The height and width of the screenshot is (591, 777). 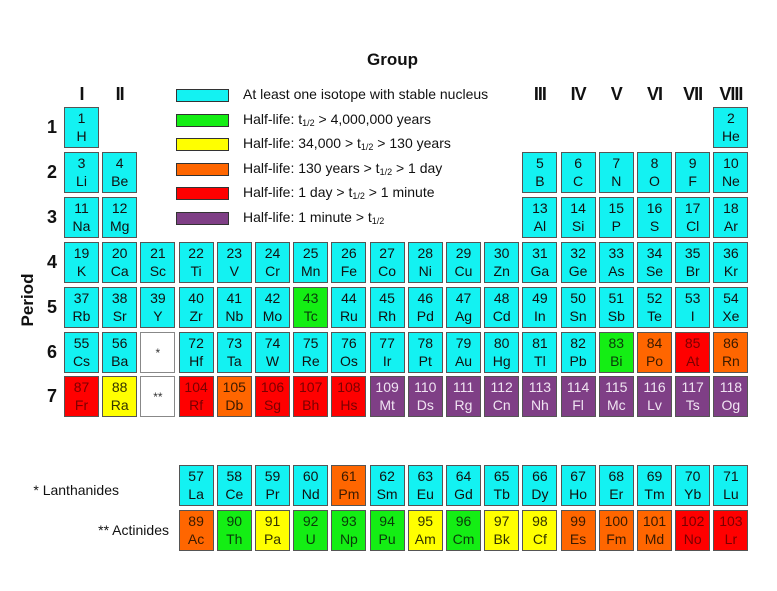 What do you see at coordinates (731, 315) in the screenshot?
I see `element-symbol: Xe` at bounding box center [731, 315].